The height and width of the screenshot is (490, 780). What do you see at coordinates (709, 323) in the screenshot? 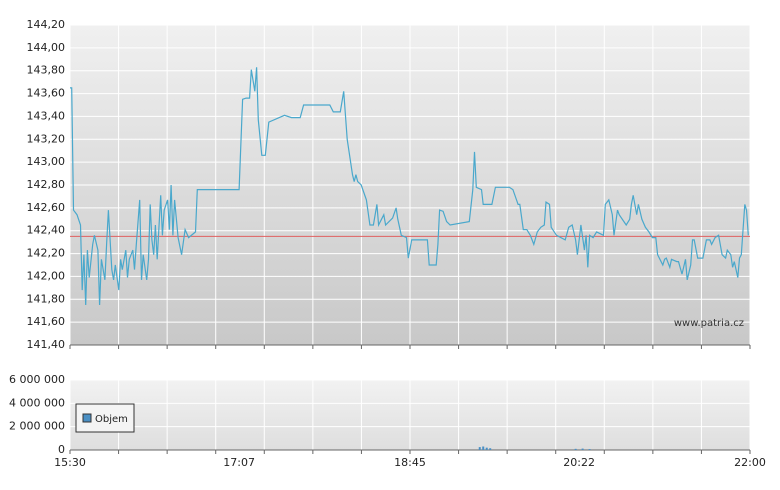
I see `watermark: www.patria.cz` at bounding box center [709, 323].